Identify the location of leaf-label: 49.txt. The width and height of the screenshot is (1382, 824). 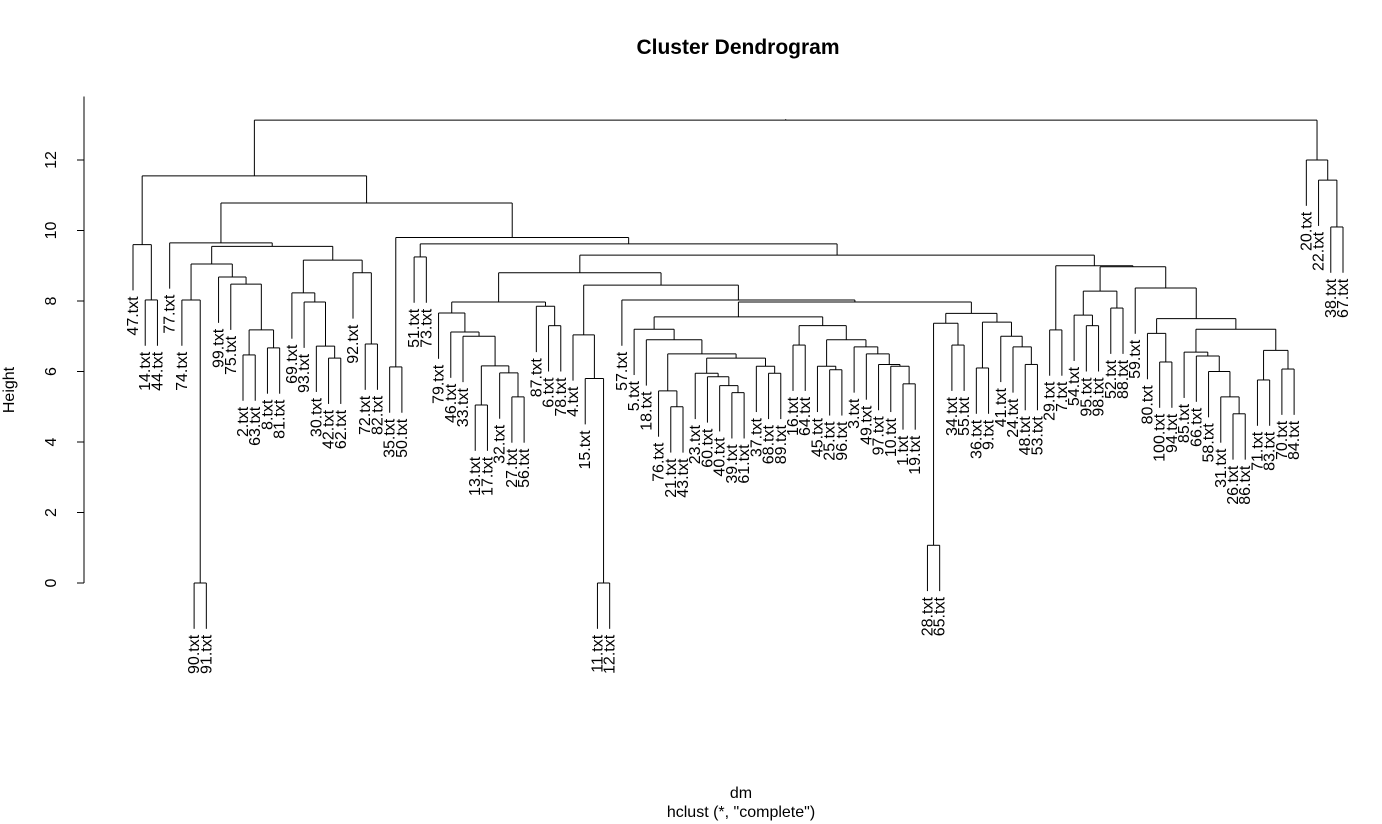
(866, 425).